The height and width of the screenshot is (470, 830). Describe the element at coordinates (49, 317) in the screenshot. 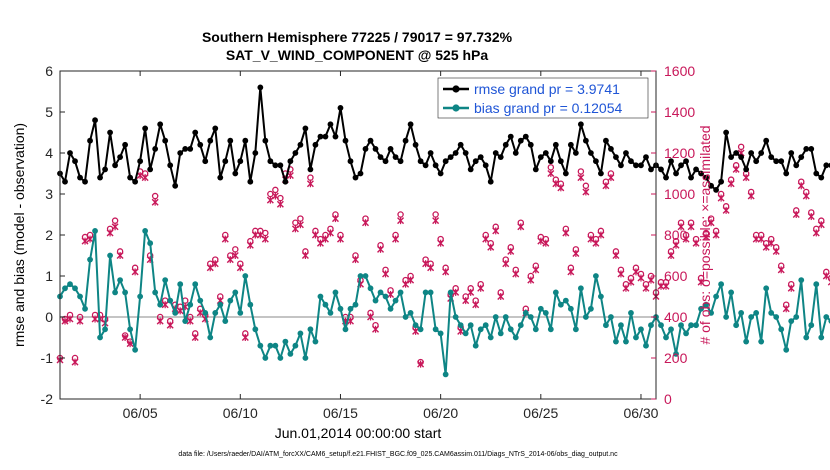

I see `y-tick-left-label: 0` at that location.